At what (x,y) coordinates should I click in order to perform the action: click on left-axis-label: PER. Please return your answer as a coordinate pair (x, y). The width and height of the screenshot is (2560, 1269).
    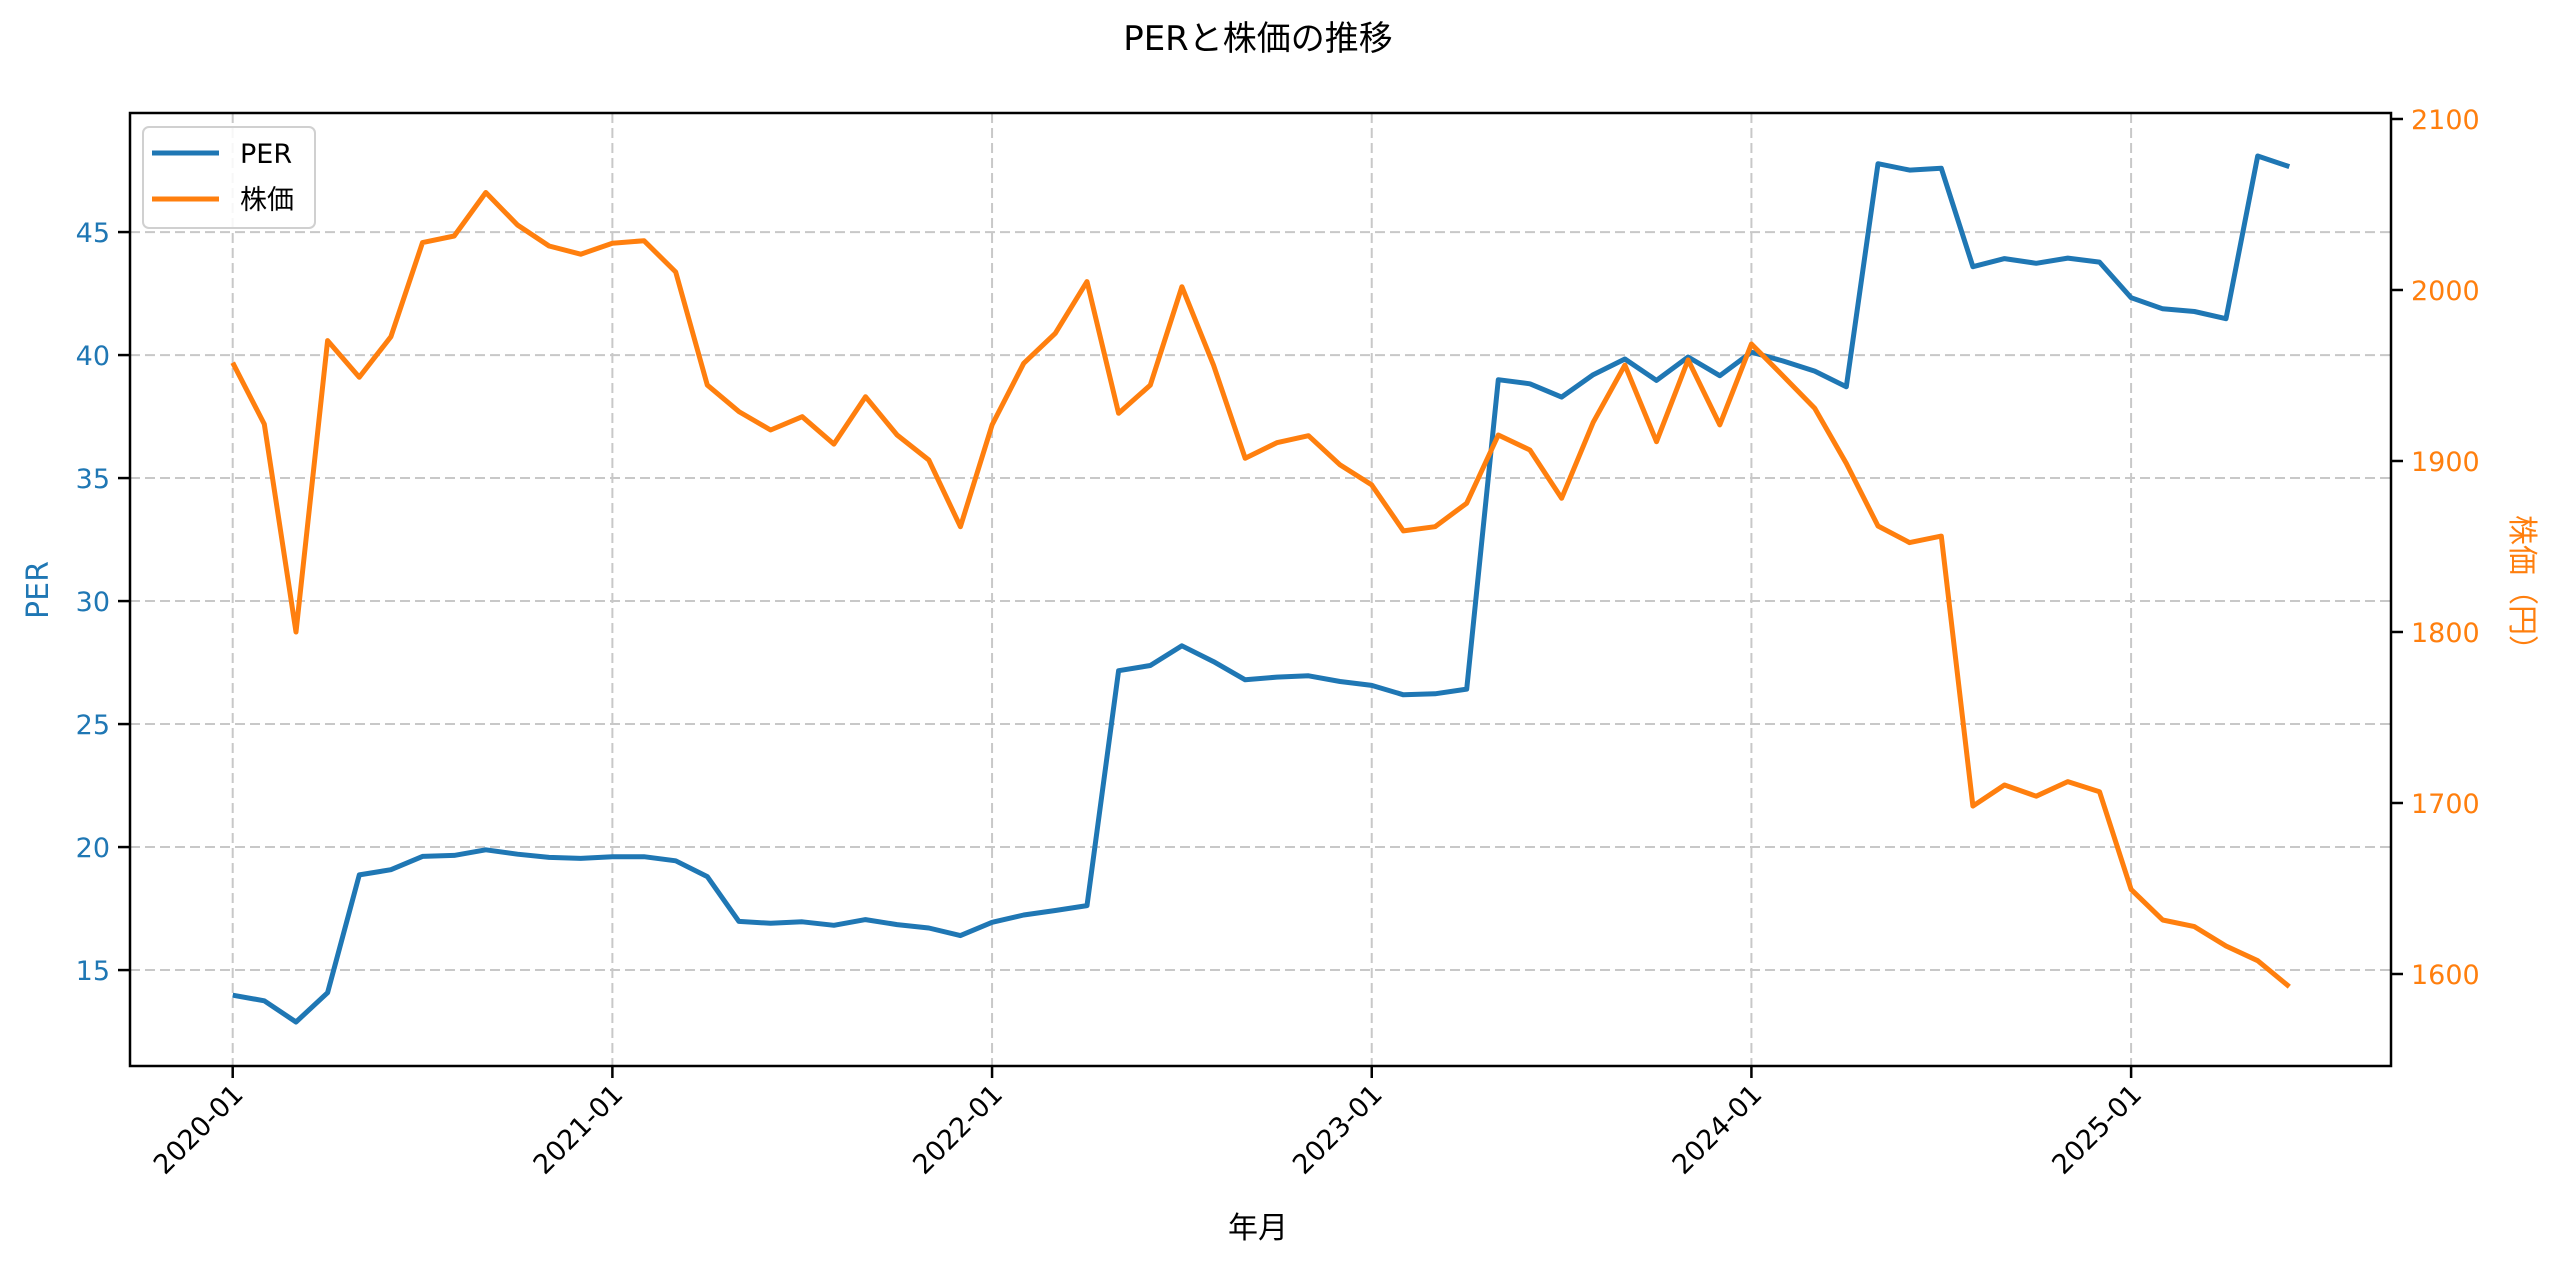
    Looking at the image, I should click on (38, 590).